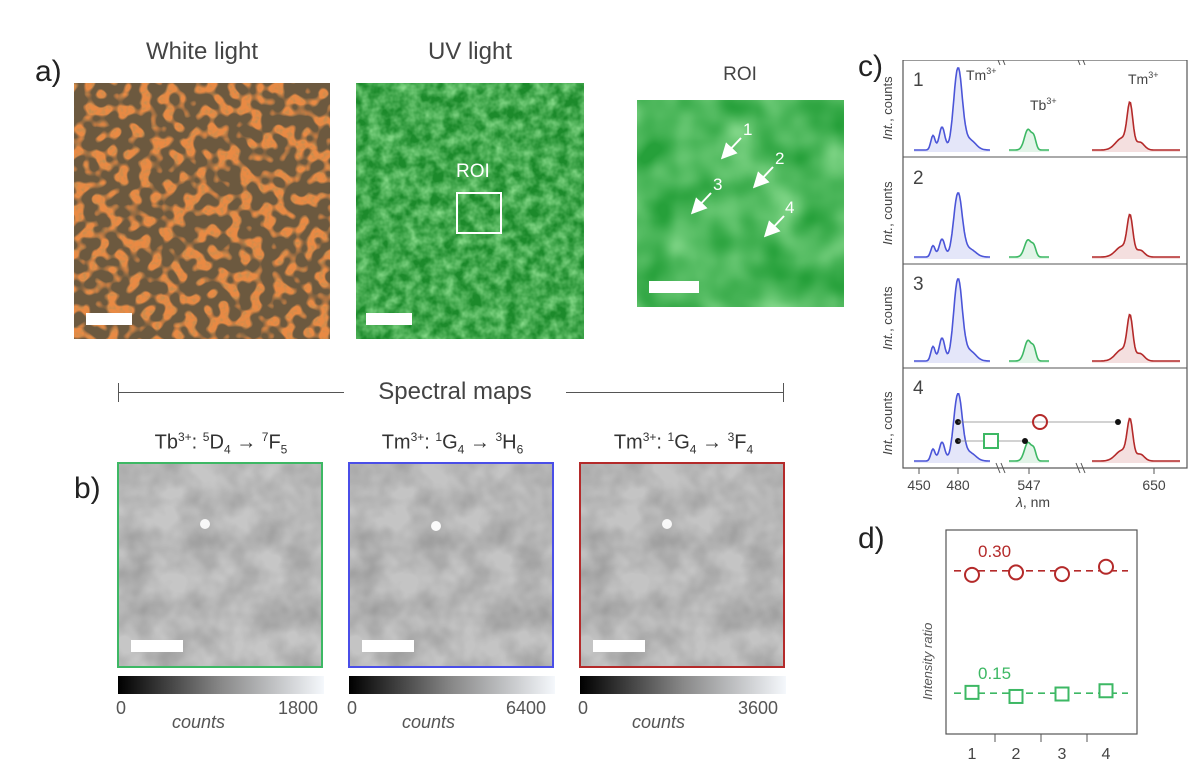 This screenshot has width=1200, height=781. I want to click on panel-a-letter: a), so click(48, 71).